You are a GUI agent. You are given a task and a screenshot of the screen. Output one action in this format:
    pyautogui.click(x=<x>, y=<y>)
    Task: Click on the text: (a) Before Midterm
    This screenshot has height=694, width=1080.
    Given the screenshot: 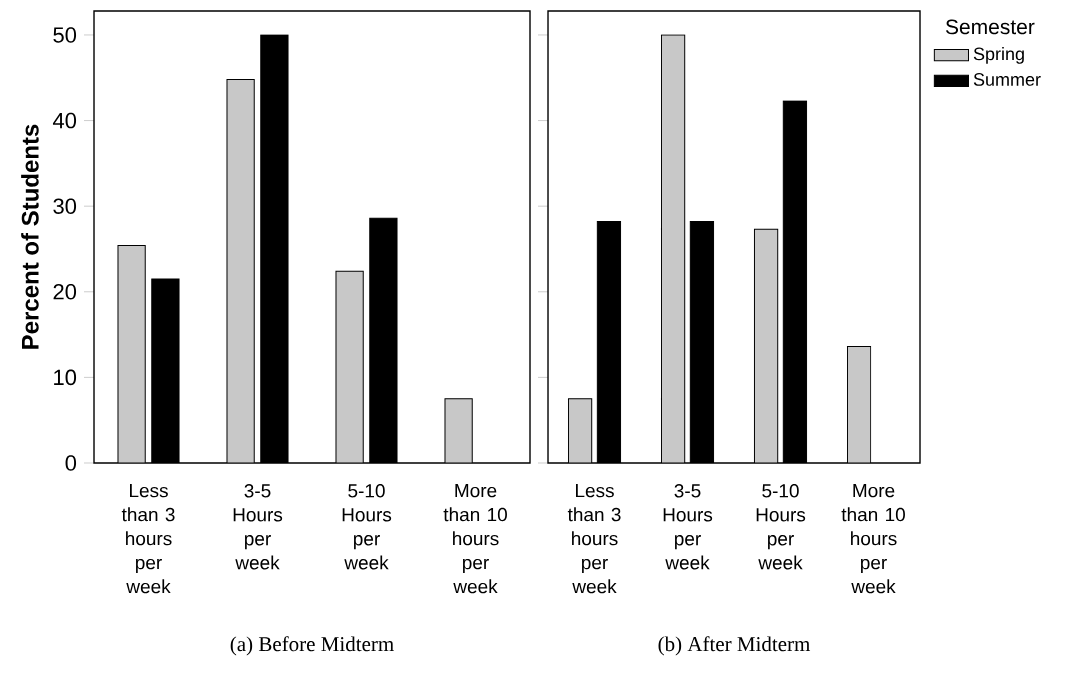 What is the action you would take?
    pyautogui.click(x=312, y=646)
    